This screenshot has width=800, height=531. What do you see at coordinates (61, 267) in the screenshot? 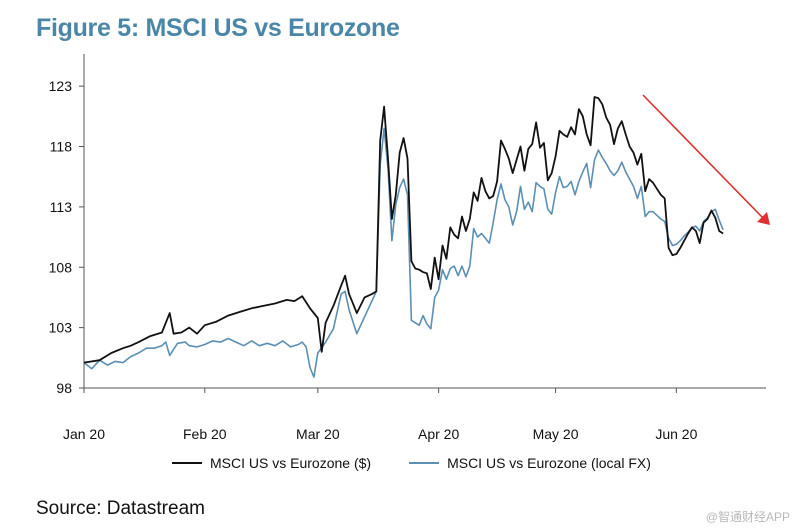
I see `y-tick-label: 108` at bounding box center [61, 267].